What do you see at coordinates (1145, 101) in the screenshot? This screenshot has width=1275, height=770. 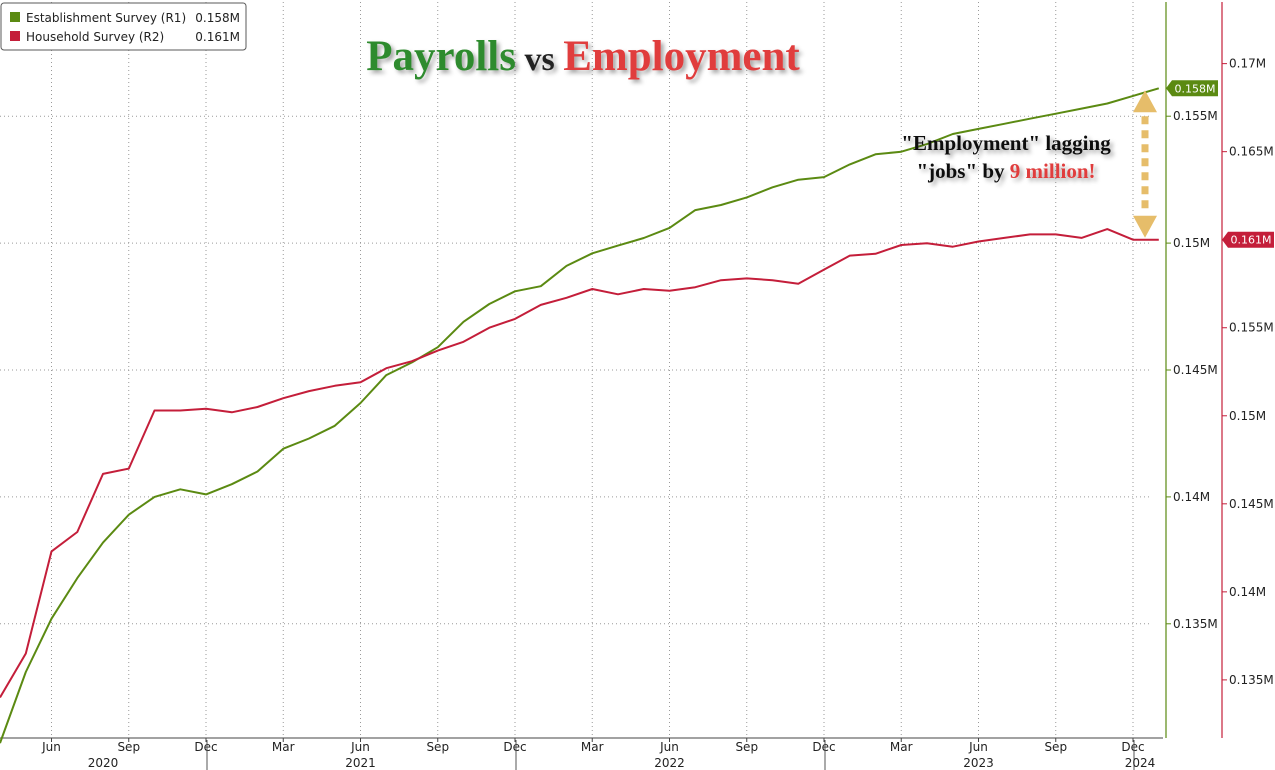 I see `arrow-head-up` at bounding box center [1145, 101].